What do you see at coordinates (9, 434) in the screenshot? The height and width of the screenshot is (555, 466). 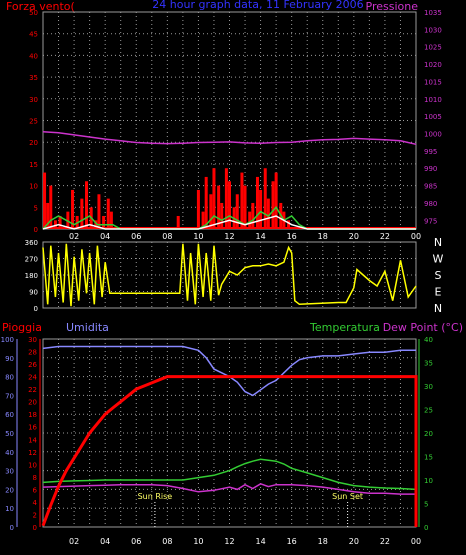 I see `humidity-tick-label: 50` at bounding box center [9, 434].